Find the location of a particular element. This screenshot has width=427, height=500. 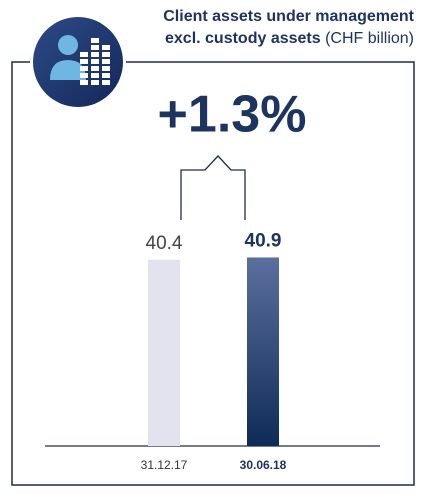

chart-title: Client assets under management is located at coordinates (288, 16).